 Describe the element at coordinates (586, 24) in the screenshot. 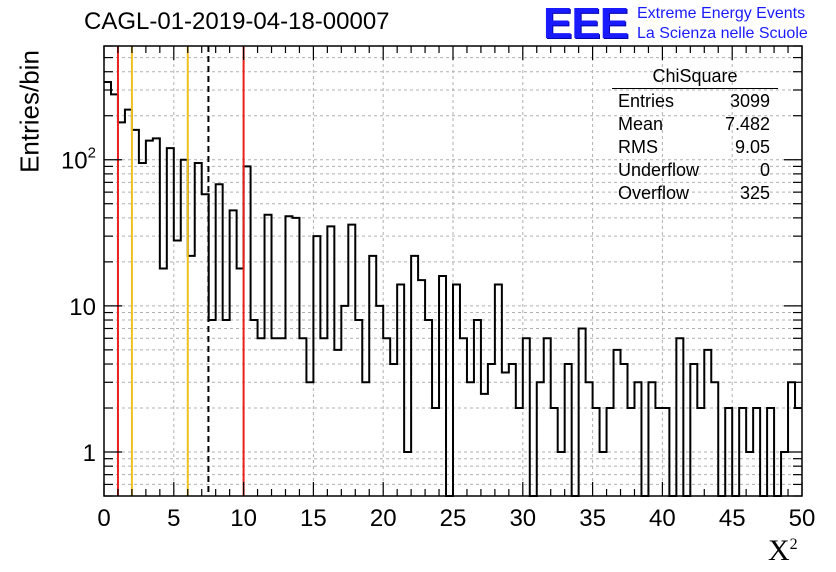

I see `eee-logo: EEE` at that location.